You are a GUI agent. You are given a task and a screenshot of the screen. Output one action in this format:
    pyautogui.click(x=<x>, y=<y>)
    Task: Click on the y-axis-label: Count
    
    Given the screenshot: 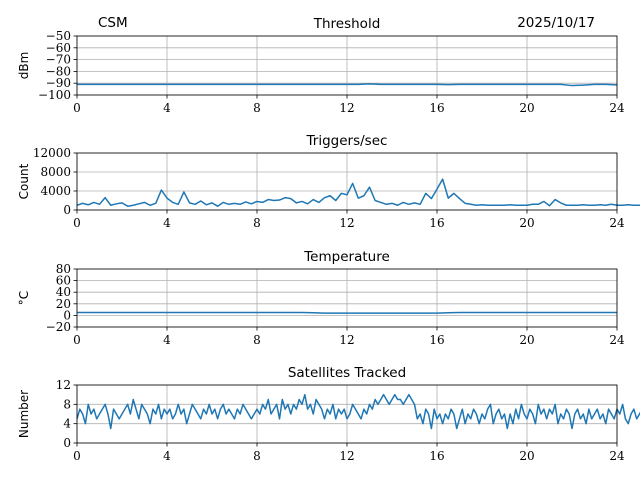 What is the action you would take?
    pyautogui.click(x=24, y=181)
    